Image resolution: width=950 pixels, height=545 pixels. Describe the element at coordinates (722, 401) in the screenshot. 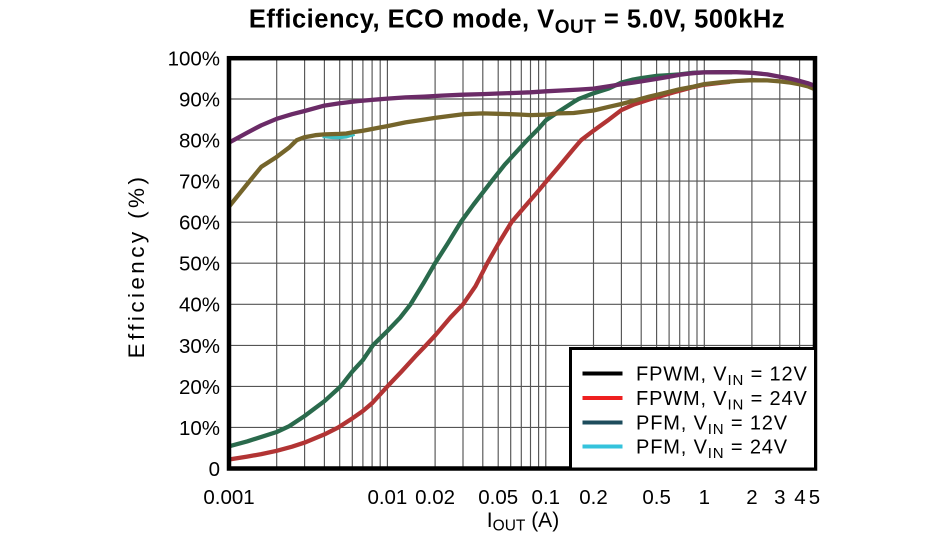

I see `svg-text: FPWM, VIN = 24V` at that location.